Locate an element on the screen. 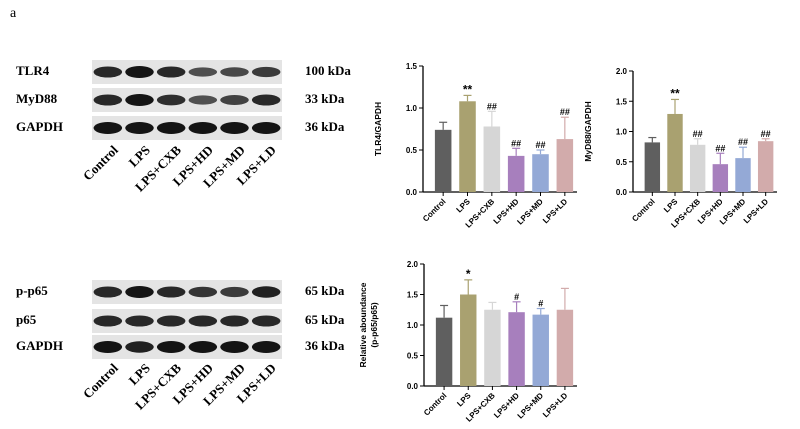 This screenshot has width=800, height=429. blot-row-label: p-p65 is located at coordinates (32, 290).